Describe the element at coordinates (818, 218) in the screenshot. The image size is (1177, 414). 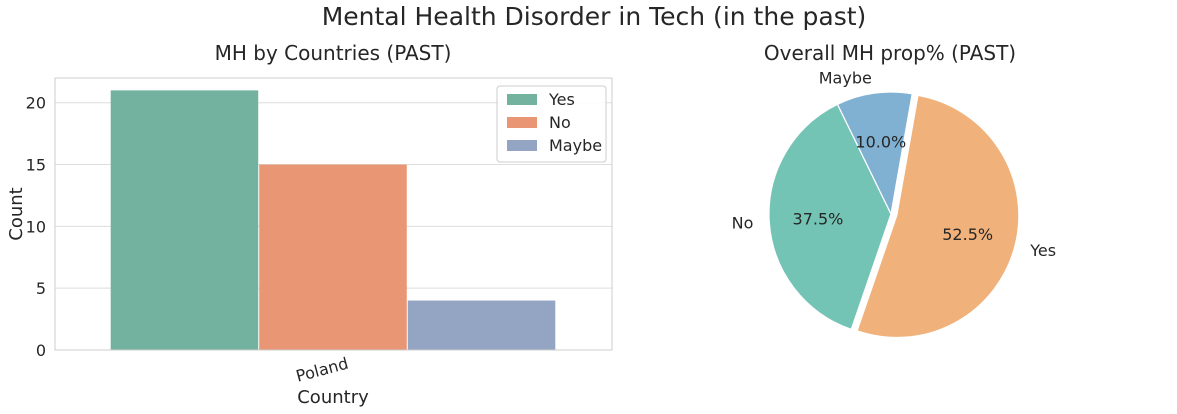
I see `pie-pct-label: 37.5%` at that location.